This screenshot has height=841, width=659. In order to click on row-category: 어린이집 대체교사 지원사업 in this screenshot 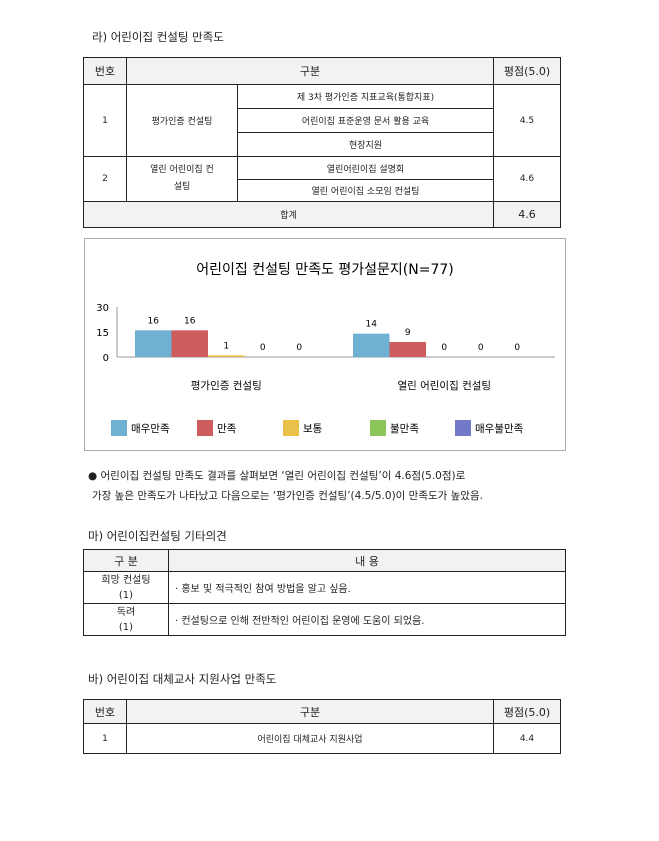, I will do `click(310, 738)`.